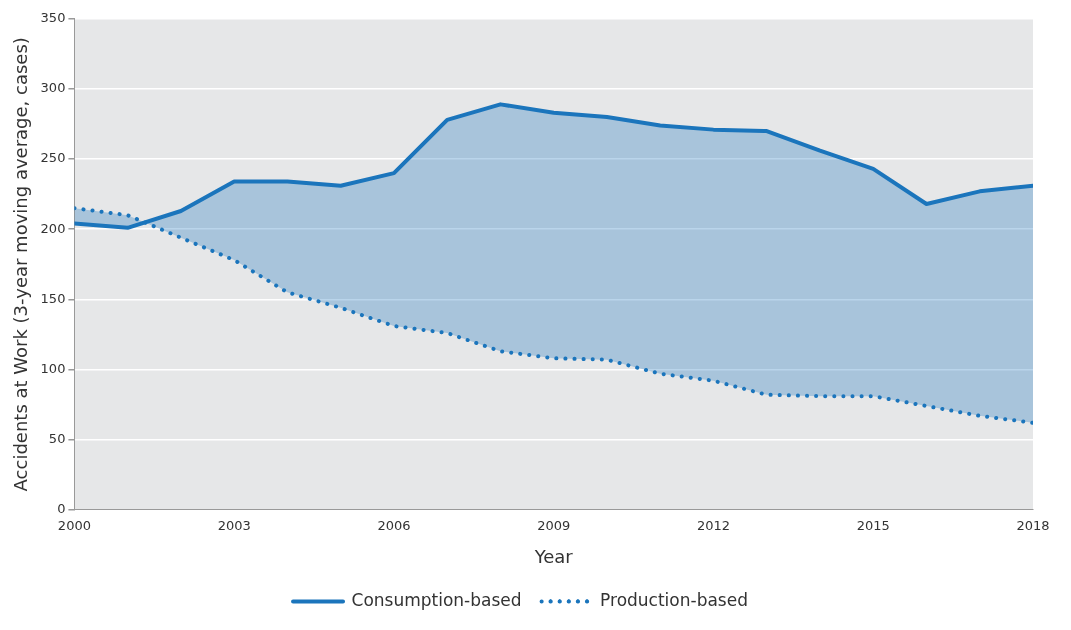 The width and height of the screenshot is (1071, 630). What do you see at coordinates (873, 525) in the screenshot?
I see `x-tick-label: 2015` at bounding box center [873, 525].